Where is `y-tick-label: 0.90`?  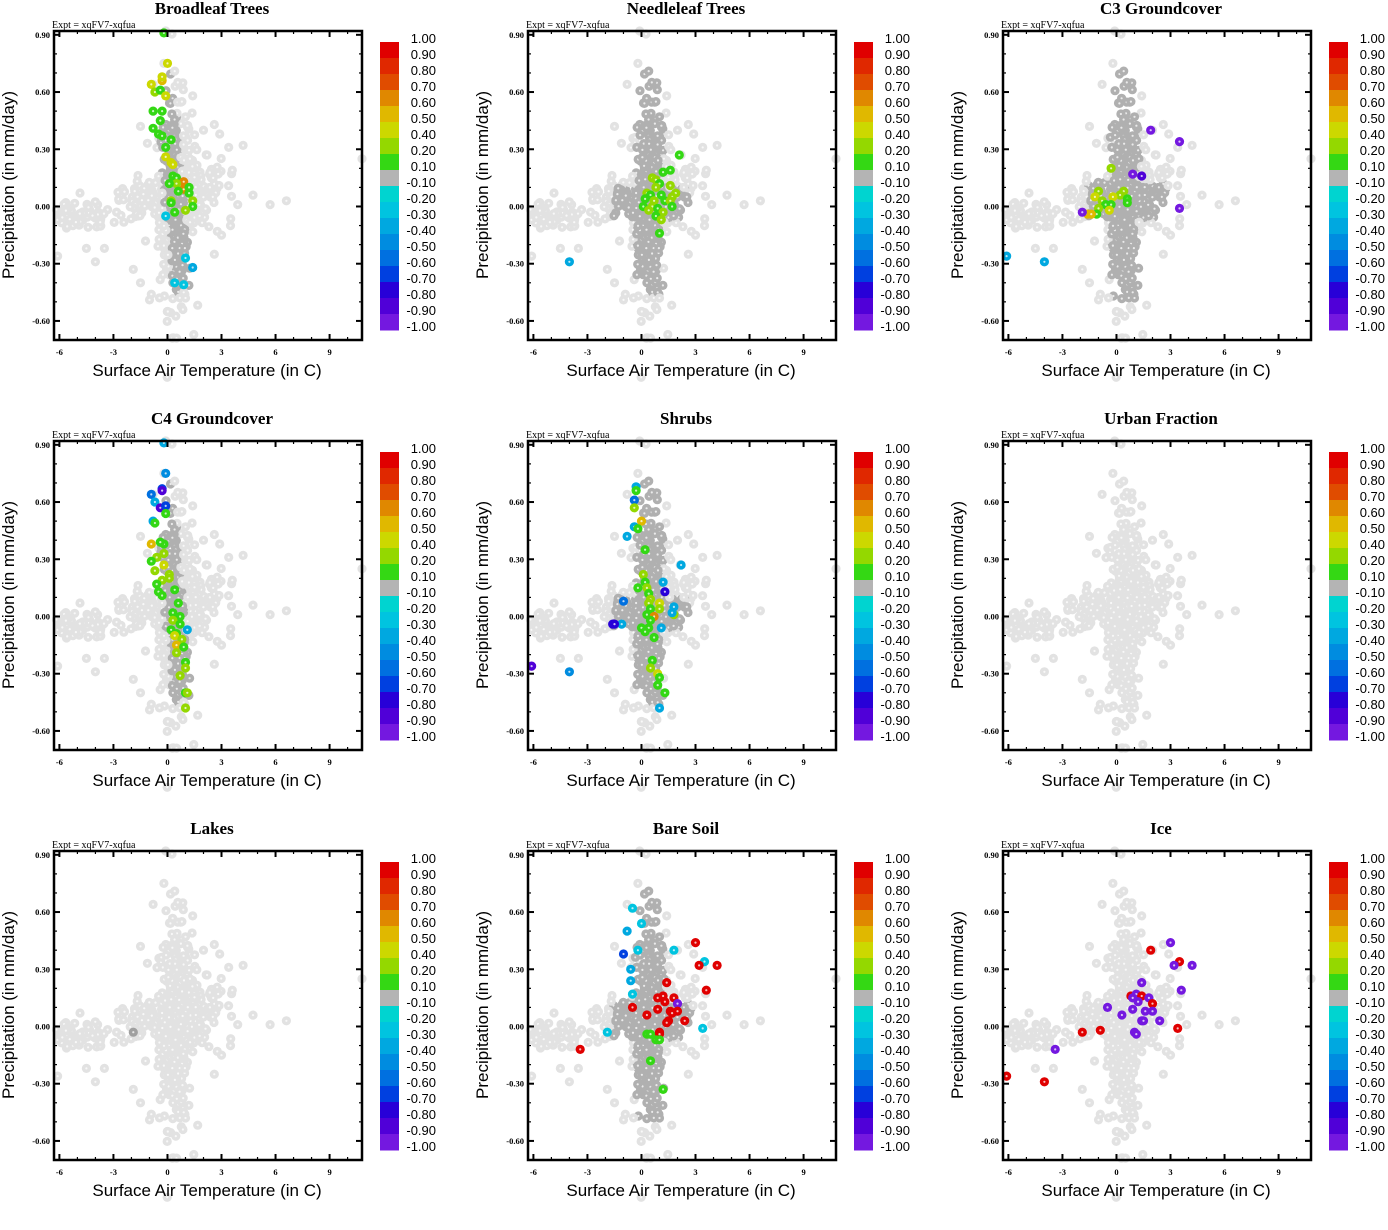 y-tick-label: 0.90 is located at coordinates (991, 35).